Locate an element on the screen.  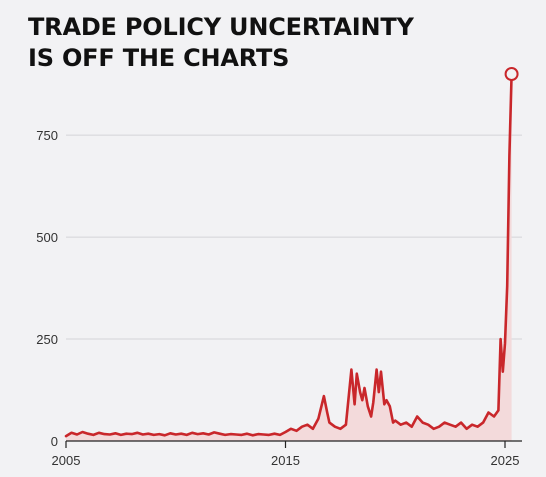
x-tick-label-2005: 2005 is located at coordinates (66, 460).